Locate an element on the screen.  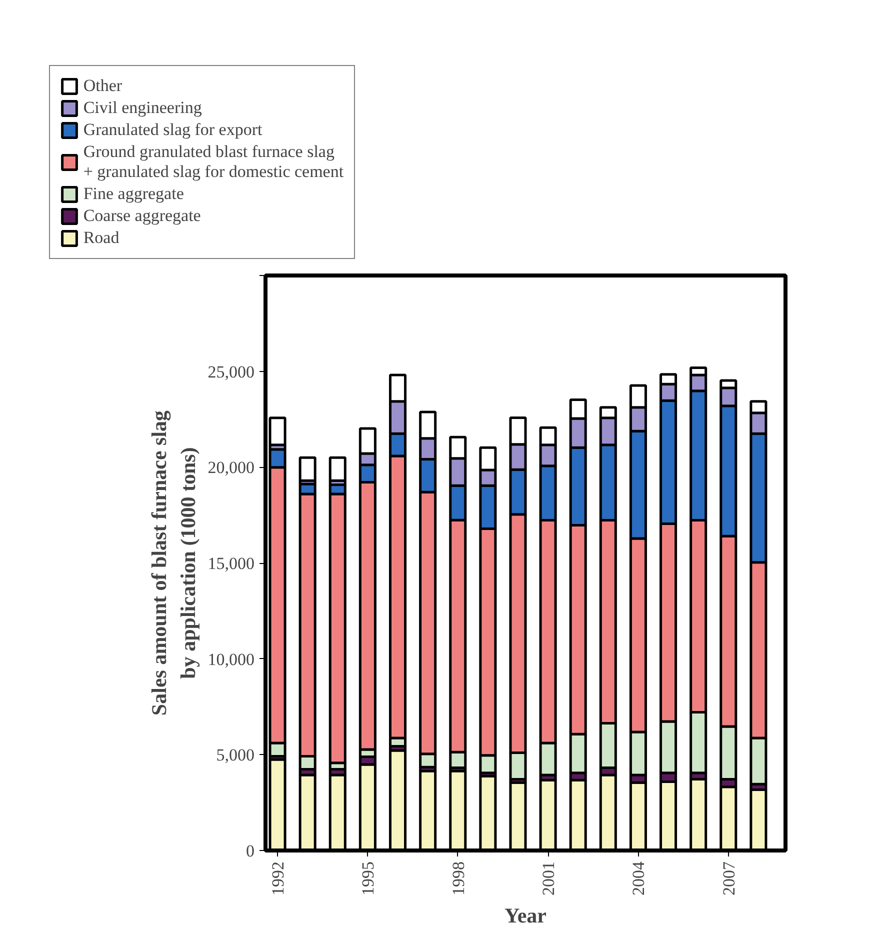
x-tick-label: 2004 is located at coordinates (638, 878).